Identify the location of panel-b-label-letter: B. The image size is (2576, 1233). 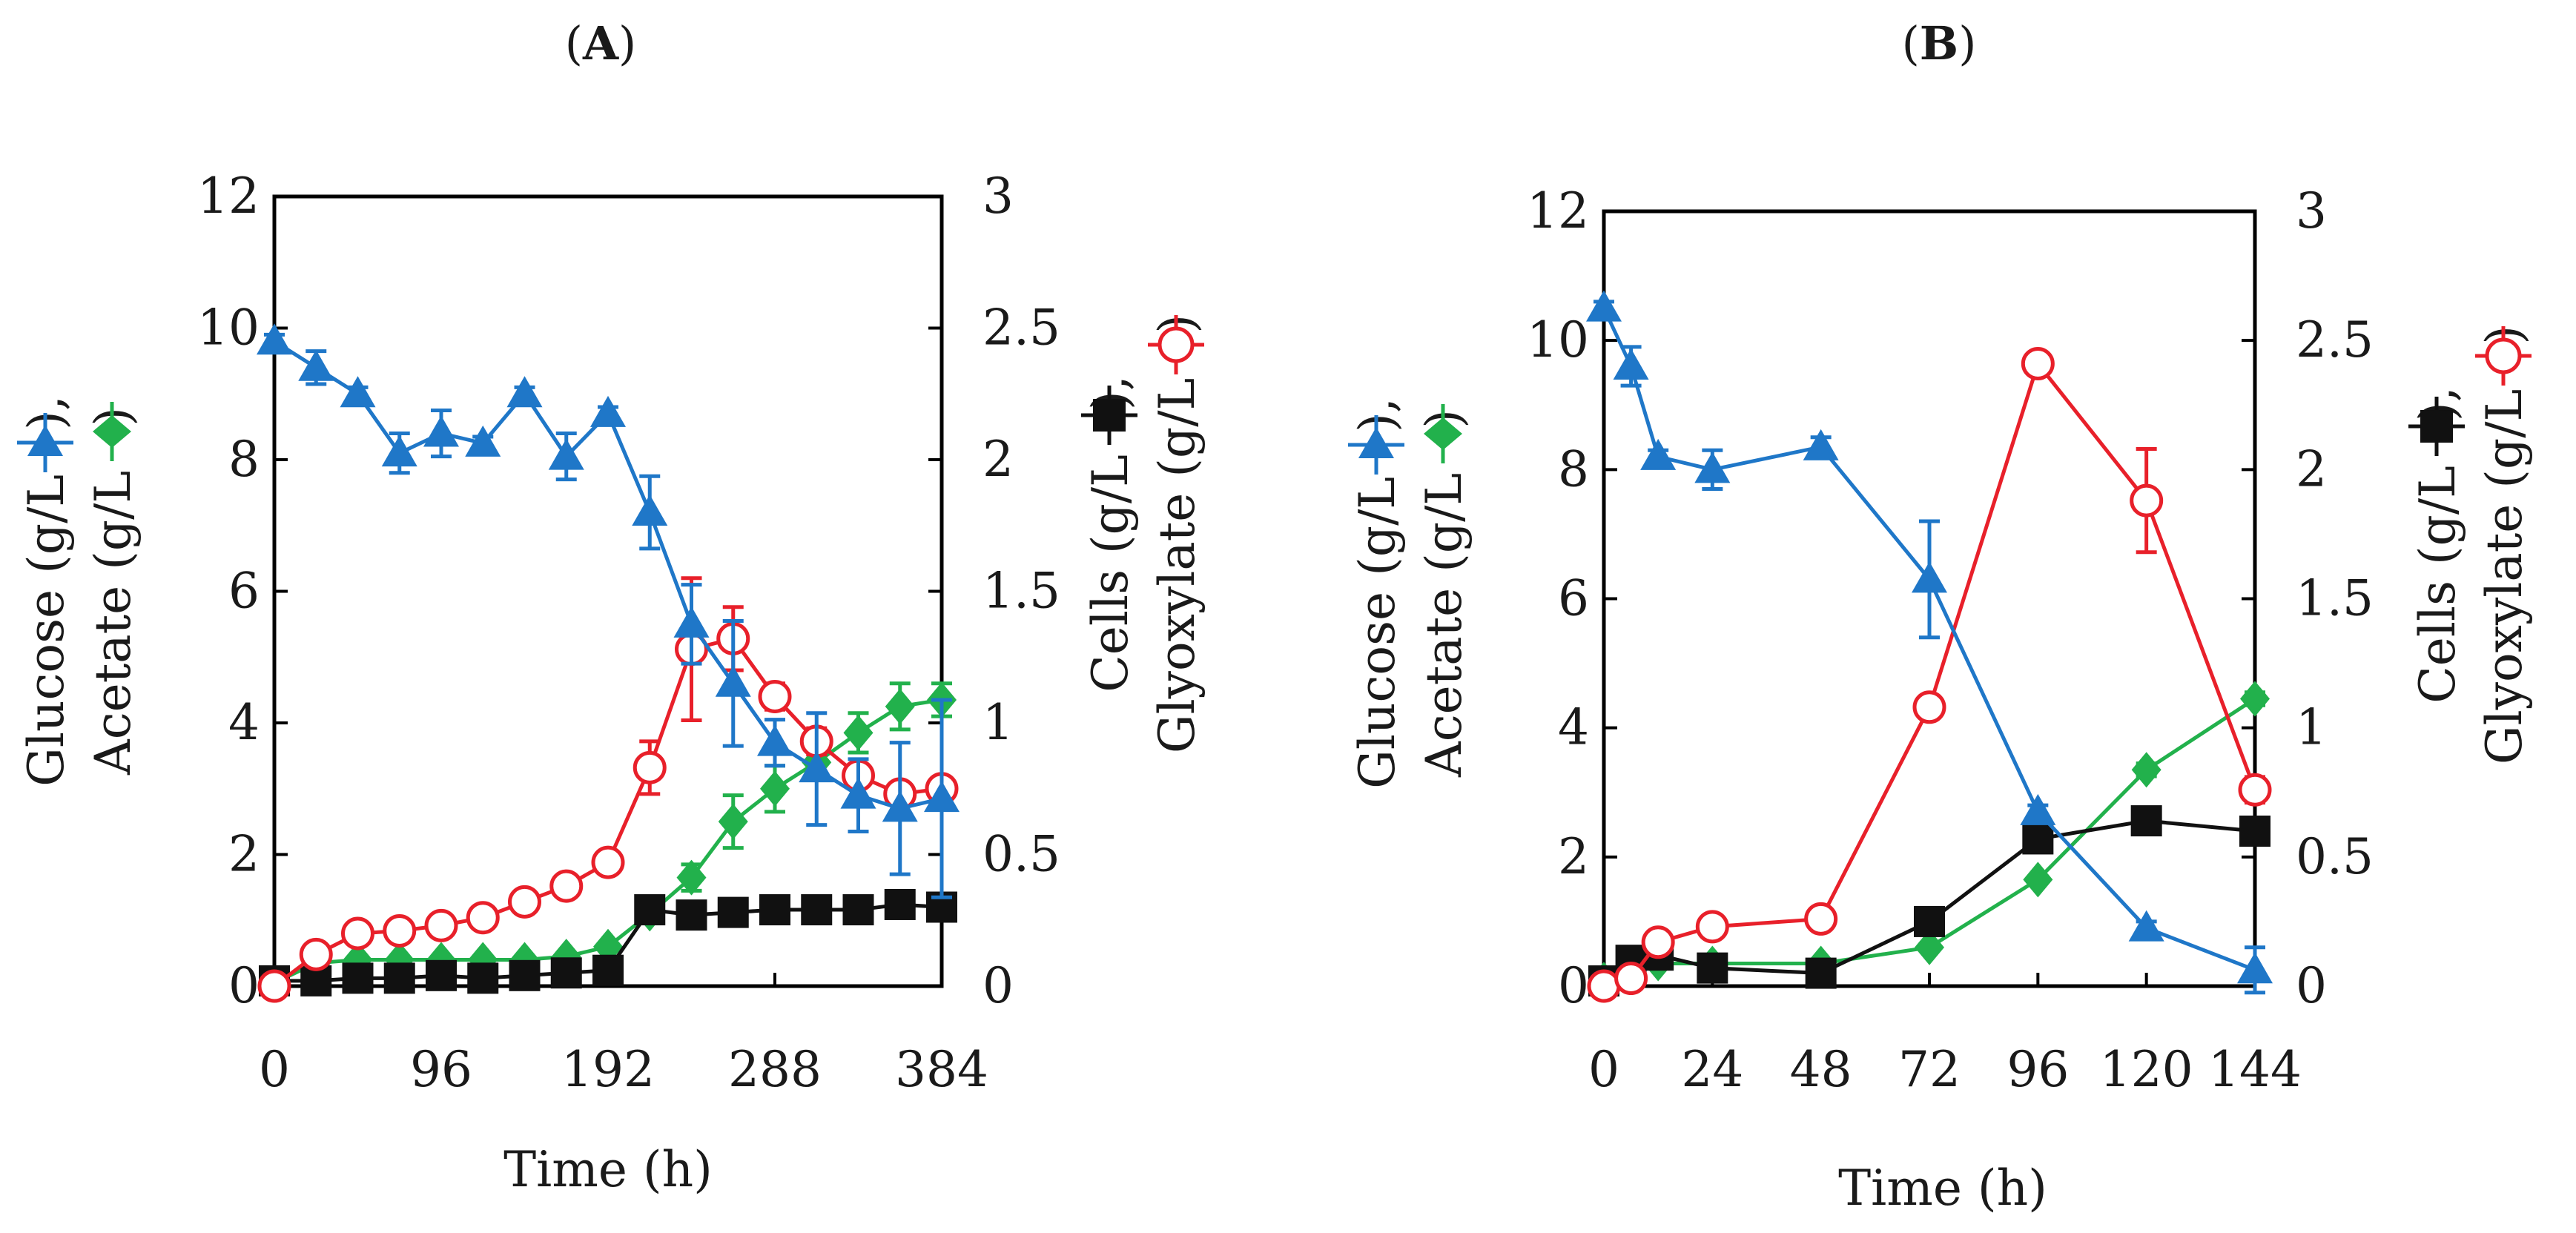
(1939, 43).